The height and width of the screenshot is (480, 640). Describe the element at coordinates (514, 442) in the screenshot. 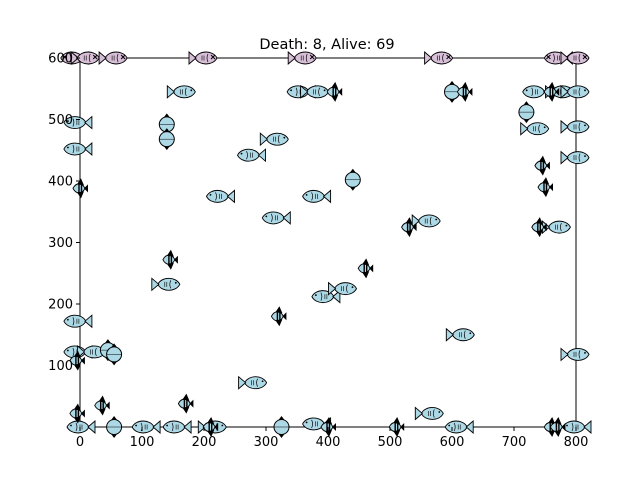

I see `x-tick-label: 700` at that location.